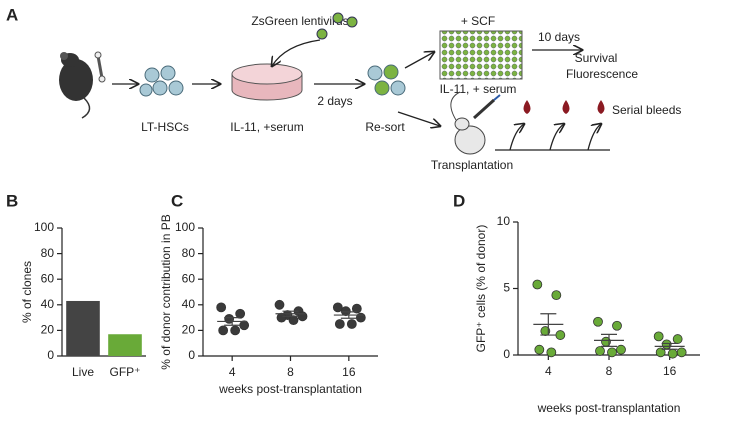 The width and height of the screenshot is (736, 421). I want to click on label: + SCF, so click(478, 21).